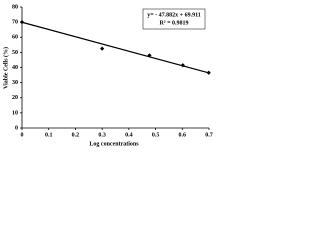  Describe the element at coordinates (15, 113) in the screenshot. I see `y-tick-label: 10` at that location.